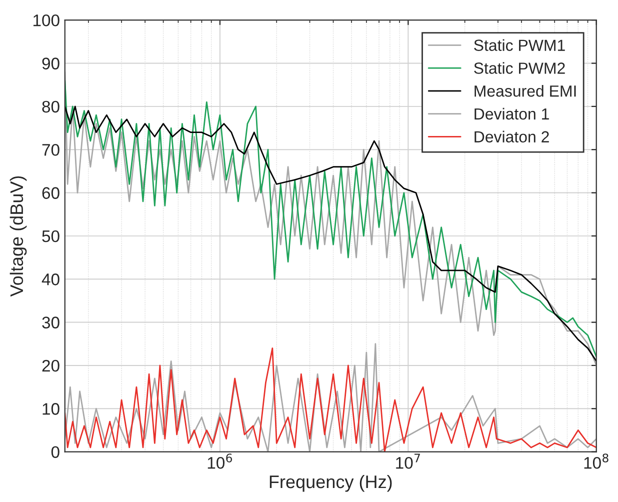 The image size is (618, 502). What do you see at coordinates (596, 461) in the screenshot?
I see `x-tick-label: 10$^{8}$` at bounding box center [596, 461].